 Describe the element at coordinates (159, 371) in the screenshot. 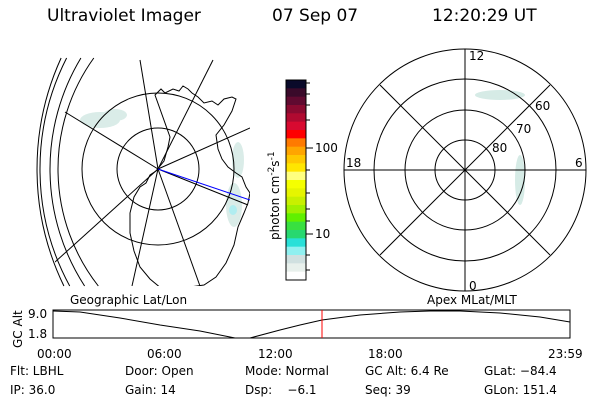

I see `door-info: Door: Open` at that location.